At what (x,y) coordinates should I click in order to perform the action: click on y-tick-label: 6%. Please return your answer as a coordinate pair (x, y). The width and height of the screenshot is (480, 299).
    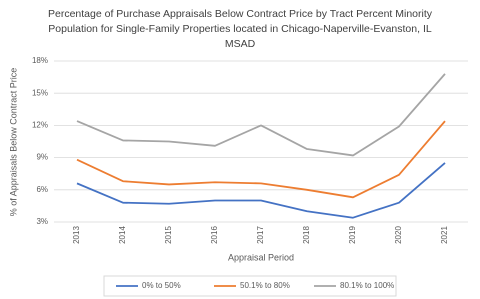
    Looking at the image, I should click on (42, 189).